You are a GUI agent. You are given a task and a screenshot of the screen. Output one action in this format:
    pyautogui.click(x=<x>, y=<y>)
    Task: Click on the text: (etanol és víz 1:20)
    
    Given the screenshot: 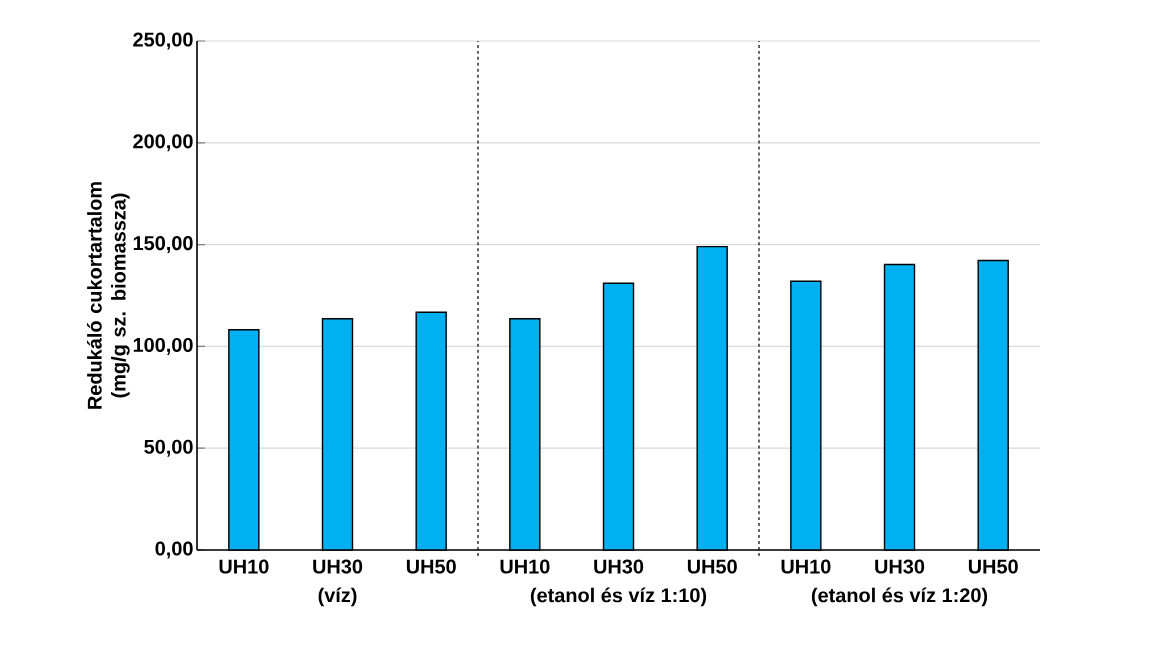 What is the action you would take?
    pyautogui.click(x=899, y=597)
    